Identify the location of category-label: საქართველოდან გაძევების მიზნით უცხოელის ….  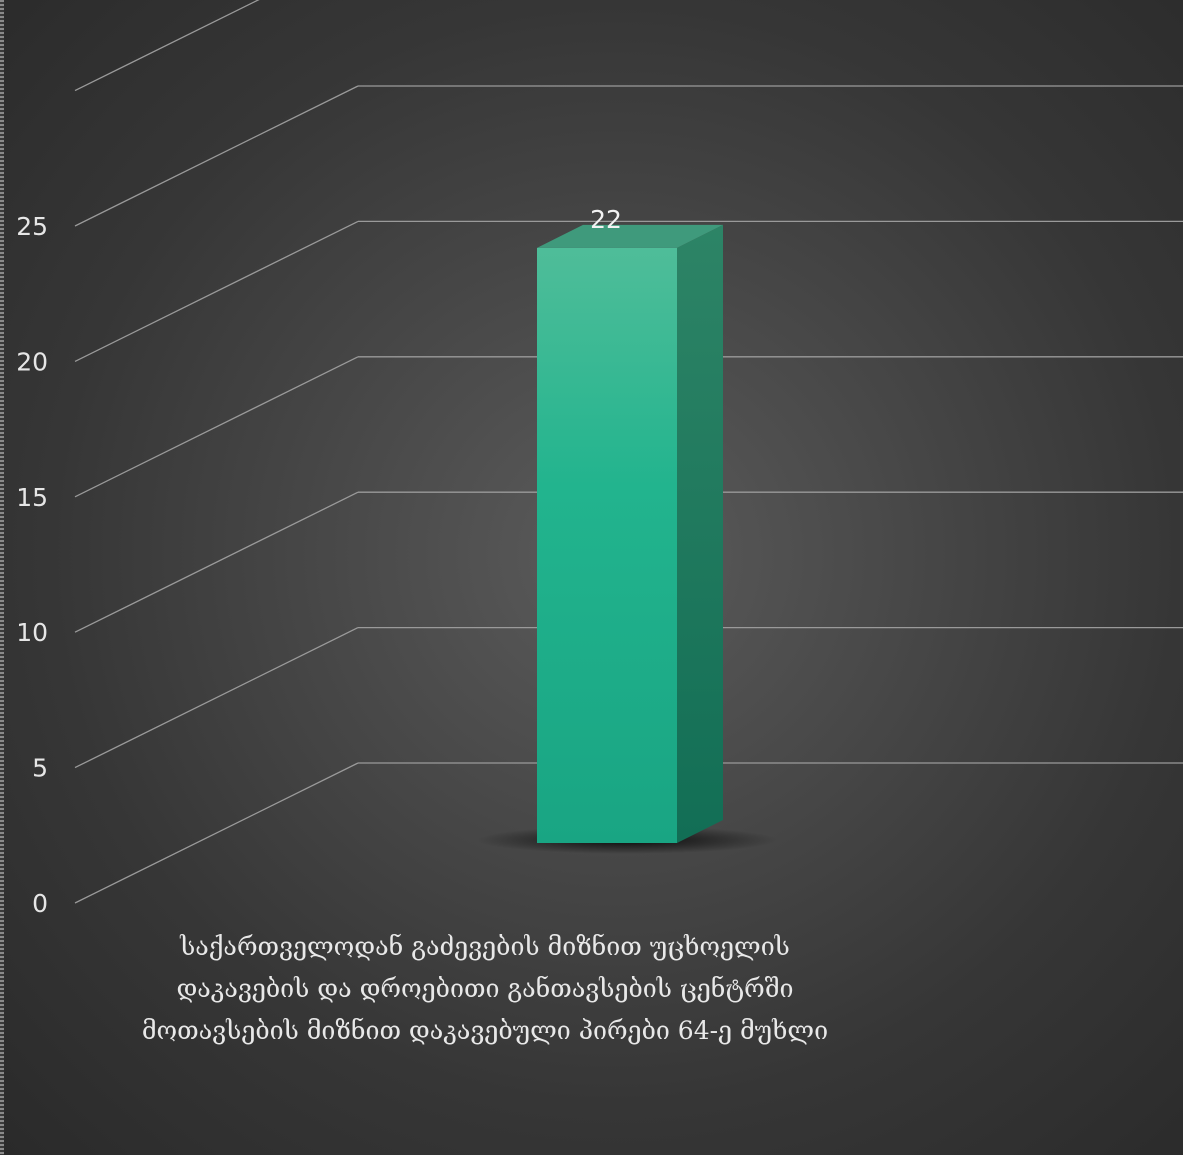
(485, 988).